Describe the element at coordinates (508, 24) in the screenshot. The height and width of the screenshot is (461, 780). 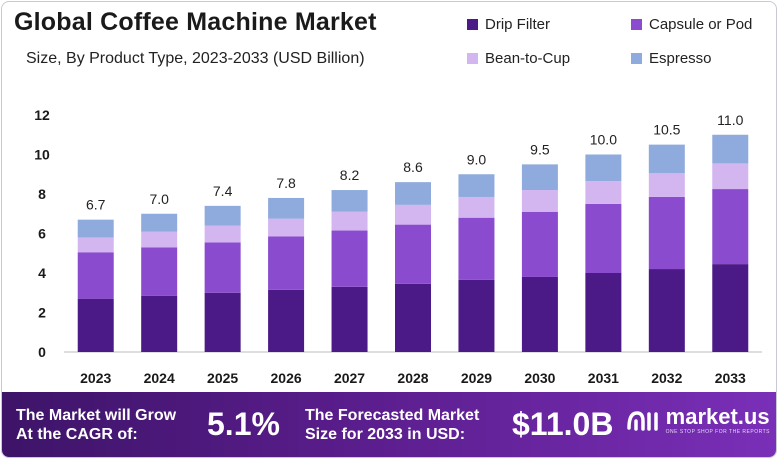
I see `legend-item-drip-filter: Drip Filter` at that location.